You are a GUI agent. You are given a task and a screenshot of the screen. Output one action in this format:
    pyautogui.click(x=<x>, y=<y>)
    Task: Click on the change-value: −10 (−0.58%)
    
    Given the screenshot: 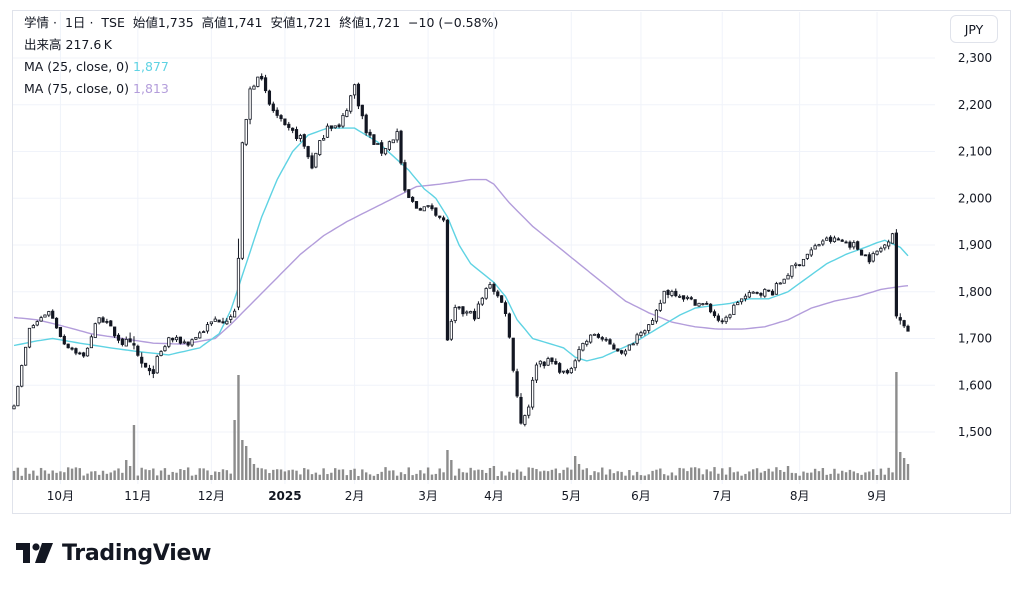 What is the action you would take?
    pyautogui.click(x=453, y=22)
    